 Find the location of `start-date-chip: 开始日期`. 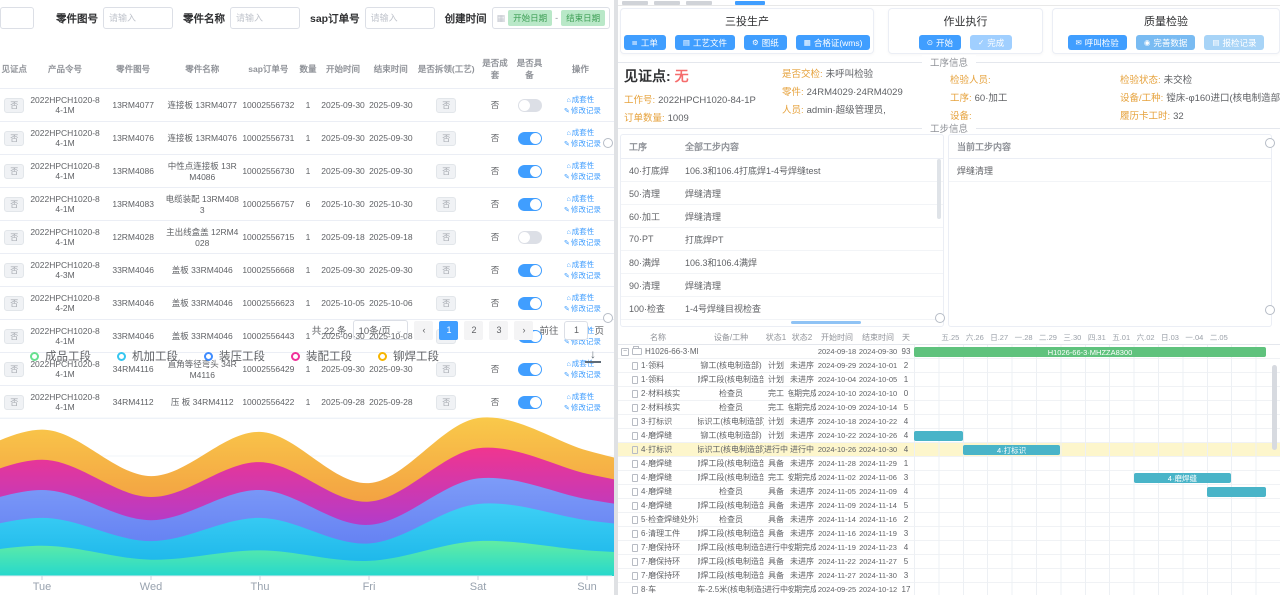

start-date-chip: 开始日期 is located at coordinates (530, 18).